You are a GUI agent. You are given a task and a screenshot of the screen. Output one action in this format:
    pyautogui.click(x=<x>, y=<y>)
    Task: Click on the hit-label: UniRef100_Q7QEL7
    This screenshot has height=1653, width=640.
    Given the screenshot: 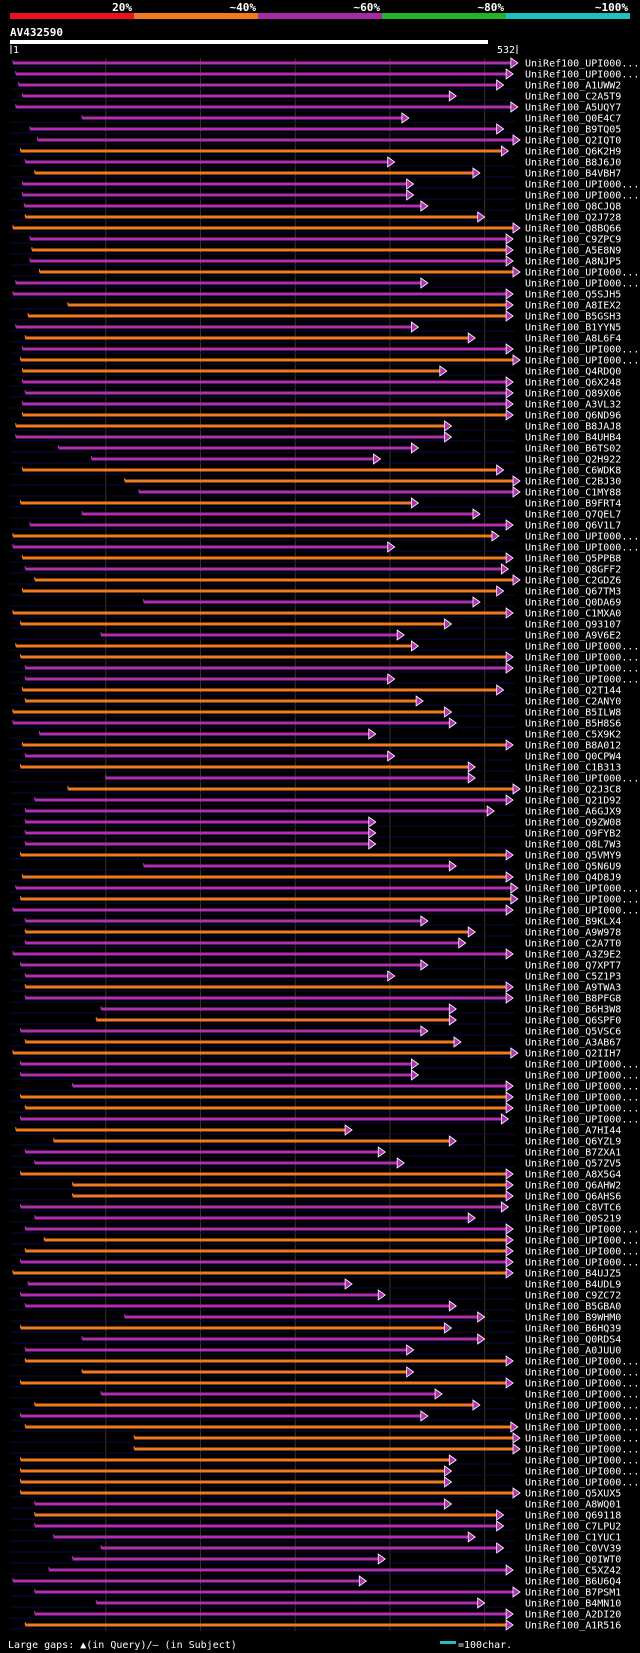 What is the action you would take?
    pyautogui.click(x=573, y=515)
    